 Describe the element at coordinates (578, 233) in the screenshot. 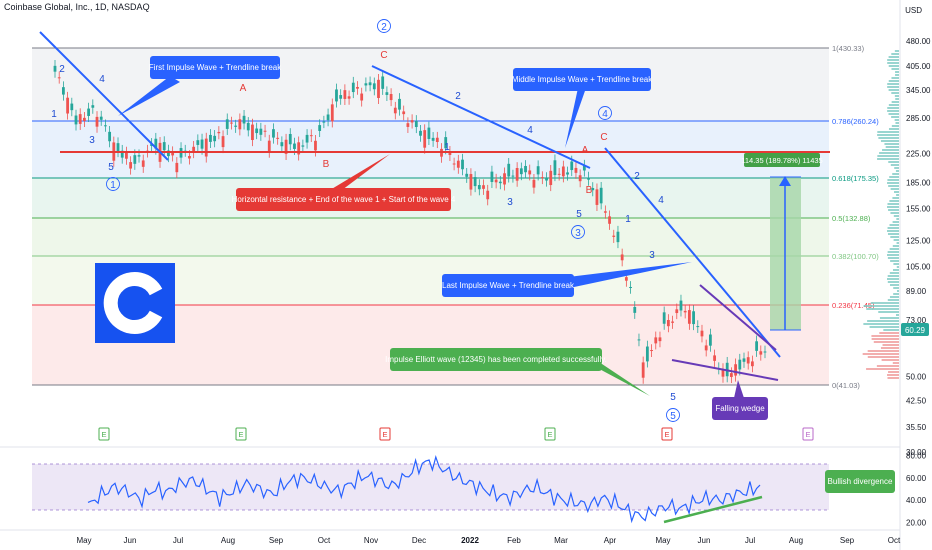

I see `circled-wave-number: 3` at that location.